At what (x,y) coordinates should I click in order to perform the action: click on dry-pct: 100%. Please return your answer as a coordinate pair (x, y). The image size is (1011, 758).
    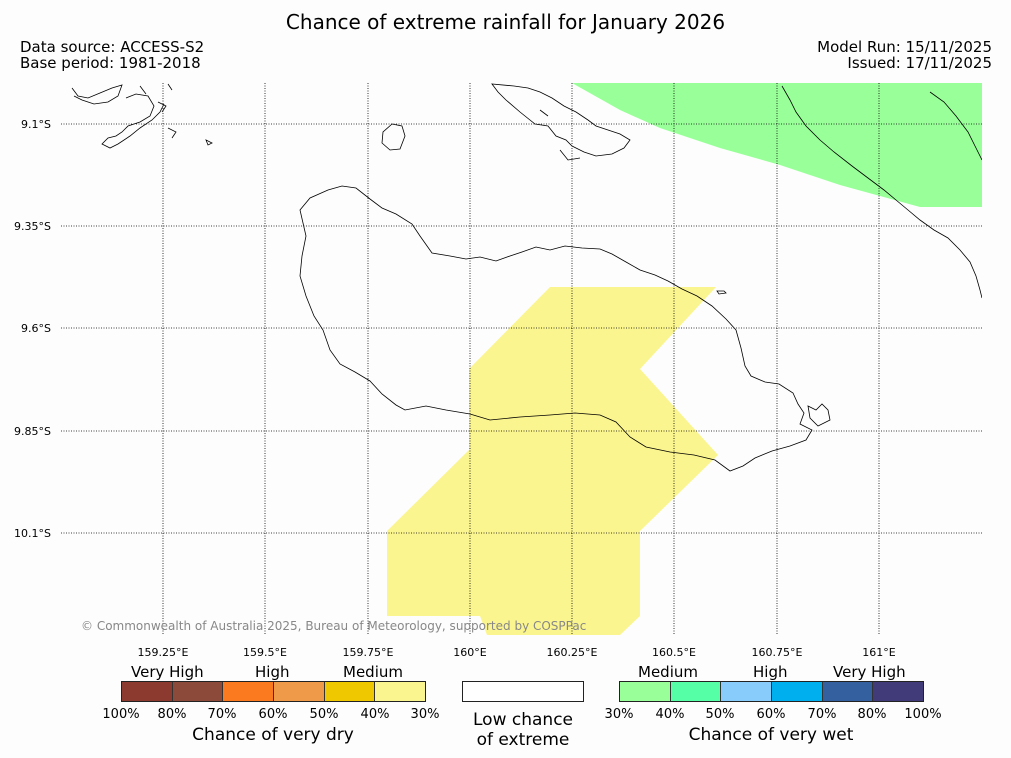
    Looking at the image, I should click on (121, 714).